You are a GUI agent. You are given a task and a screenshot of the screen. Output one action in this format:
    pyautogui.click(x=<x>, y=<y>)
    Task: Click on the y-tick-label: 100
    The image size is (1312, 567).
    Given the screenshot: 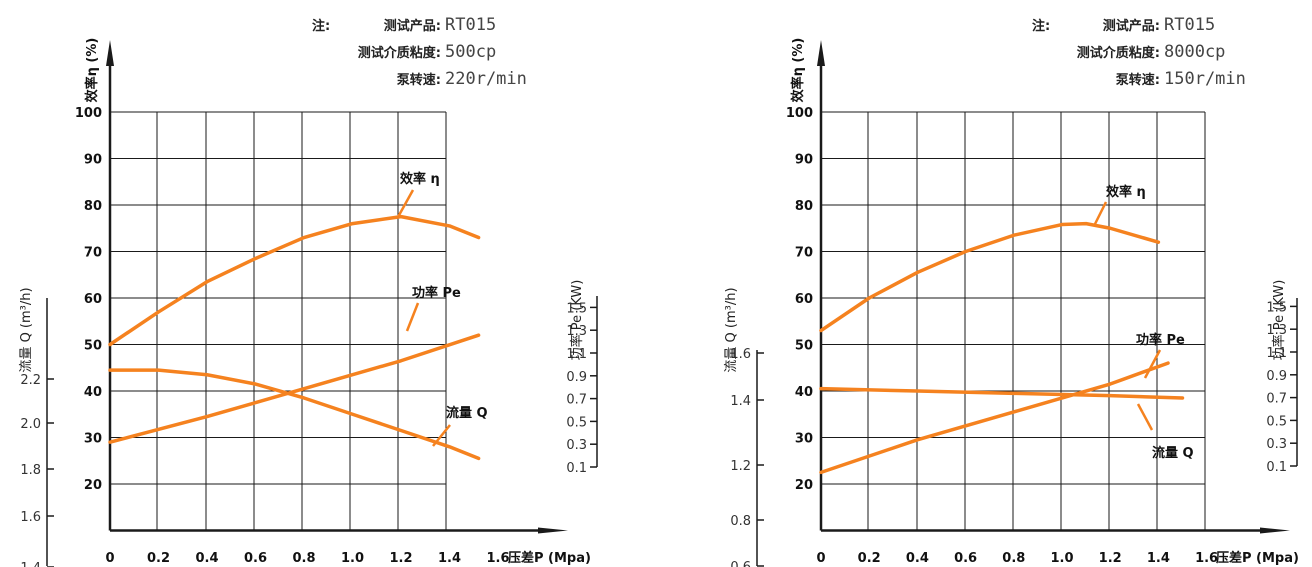 What is the action you would take?
    pyautogui.click(x=799, y=113)
    